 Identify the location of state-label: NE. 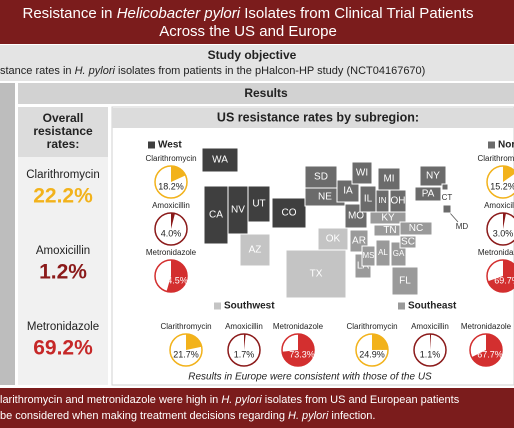
(325, 197).